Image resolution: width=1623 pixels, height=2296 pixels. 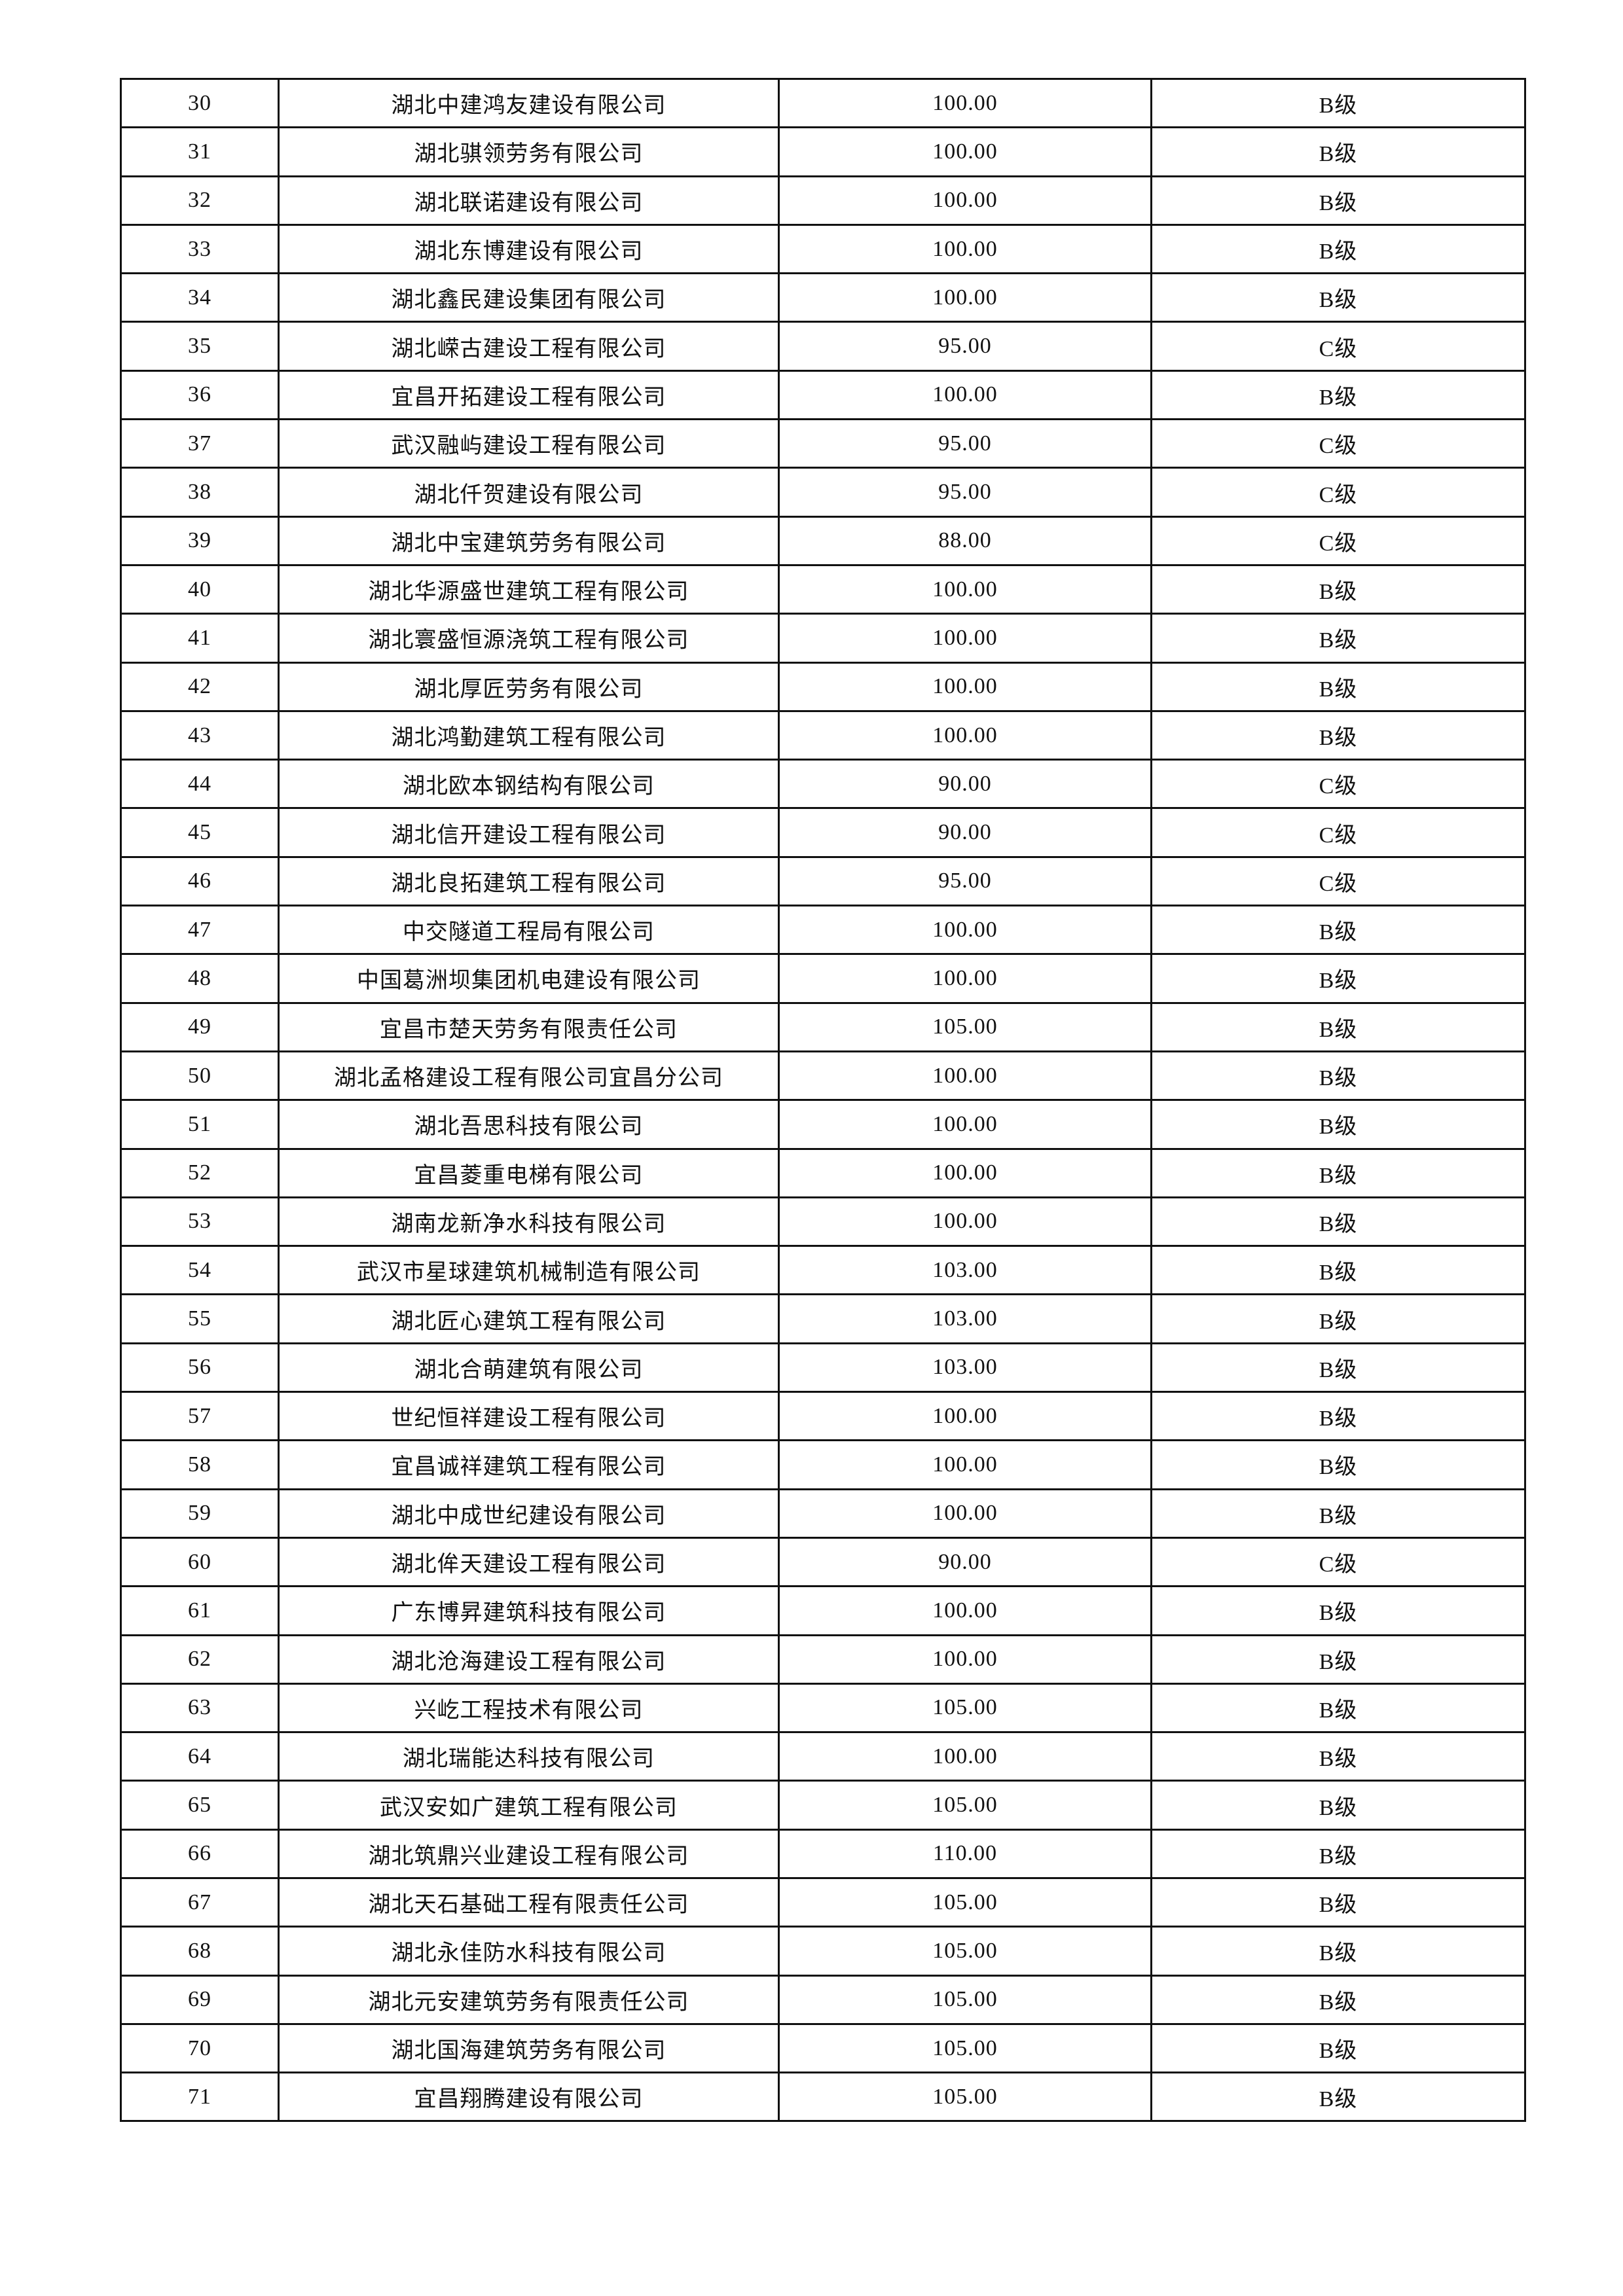 I want to click on table-row: 56 湖北合萌建筑有限公司 103.00 B级, so click(x=823, y=1368).